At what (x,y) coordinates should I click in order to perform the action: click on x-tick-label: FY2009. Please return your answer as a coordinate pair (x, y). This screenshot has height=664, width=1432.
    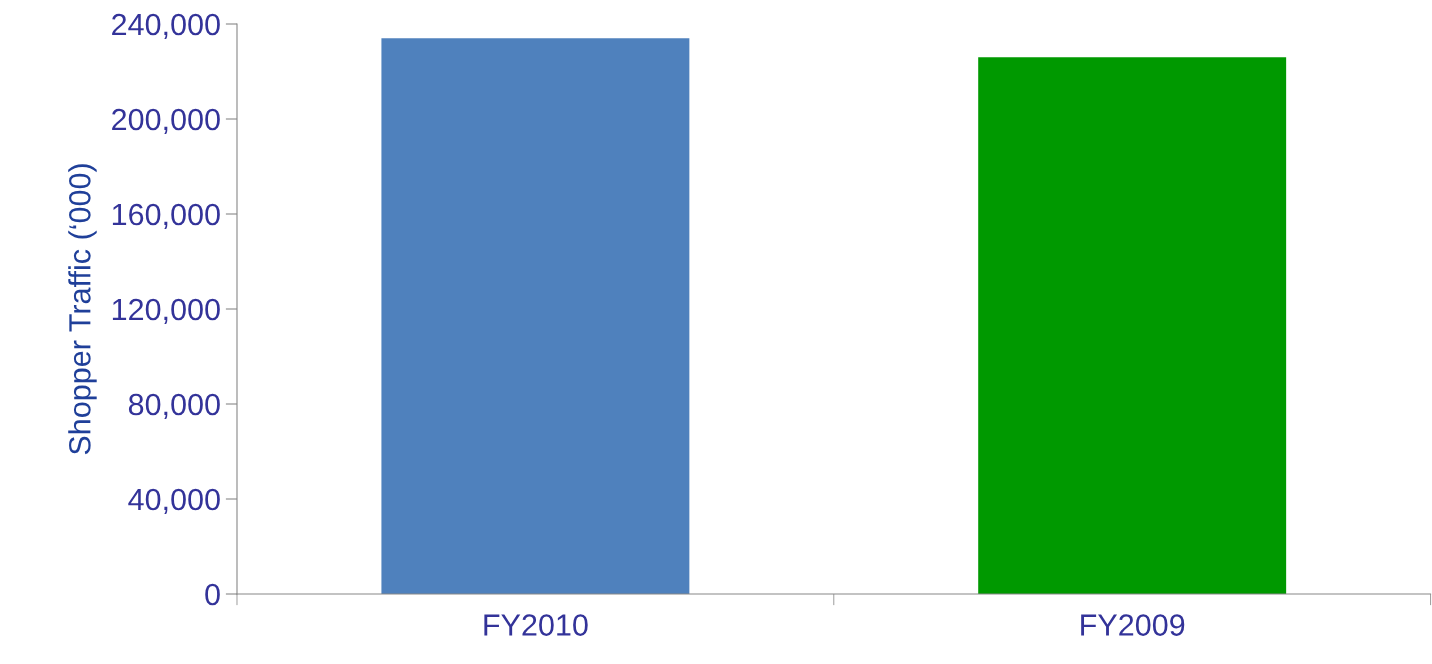
    Looking at the image, I should click on (1133, 625).